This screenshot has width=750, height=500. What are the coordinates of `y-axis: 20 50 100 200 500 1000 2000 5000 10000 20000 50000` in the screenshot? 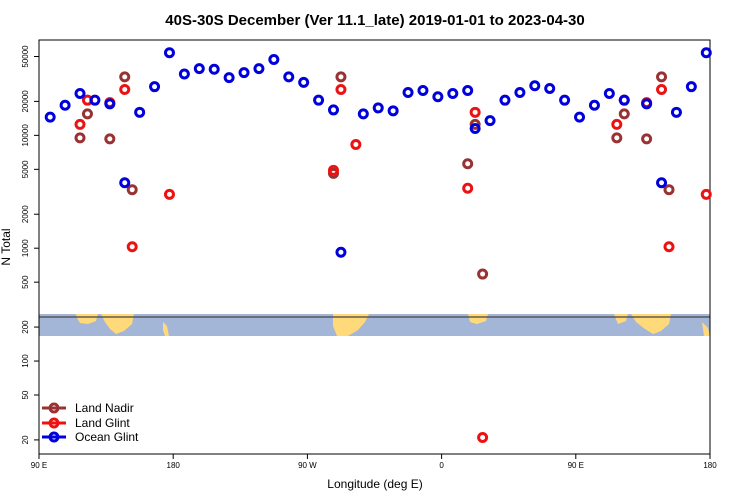 It's located at (30, 244).